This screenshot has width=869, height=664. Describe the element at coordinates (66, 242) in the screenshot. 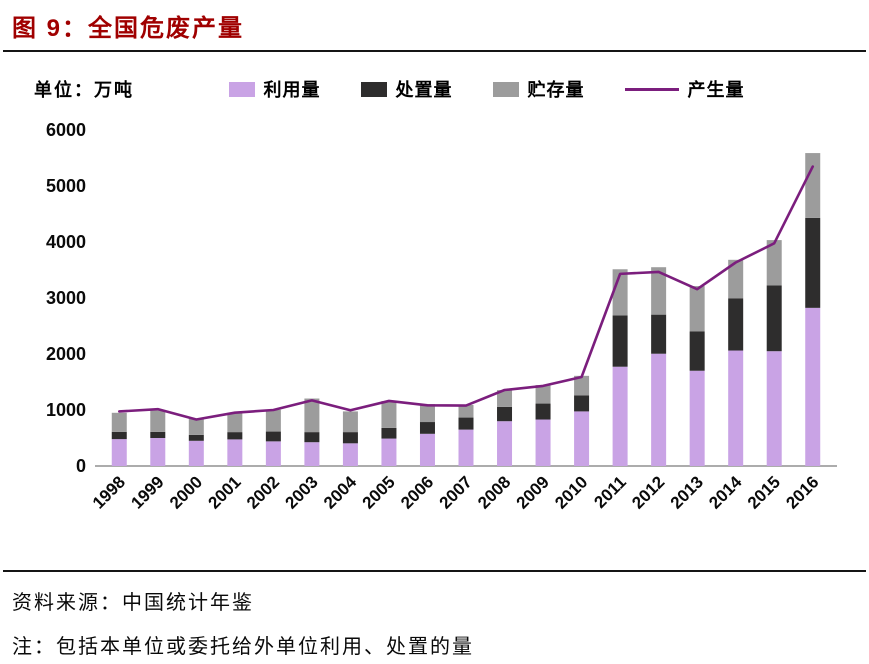

I see `y-tick-label: 4000` at that location.